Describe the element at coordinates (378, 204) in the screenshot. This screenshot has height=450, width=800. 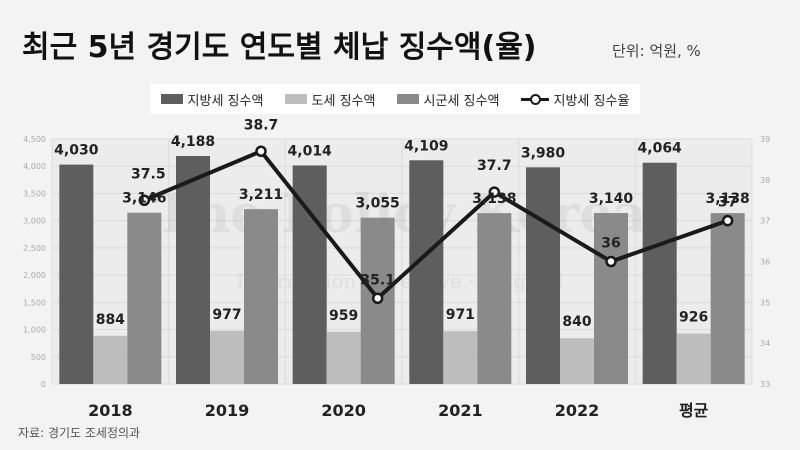
I see `data-label-city: 3,055` at that location.